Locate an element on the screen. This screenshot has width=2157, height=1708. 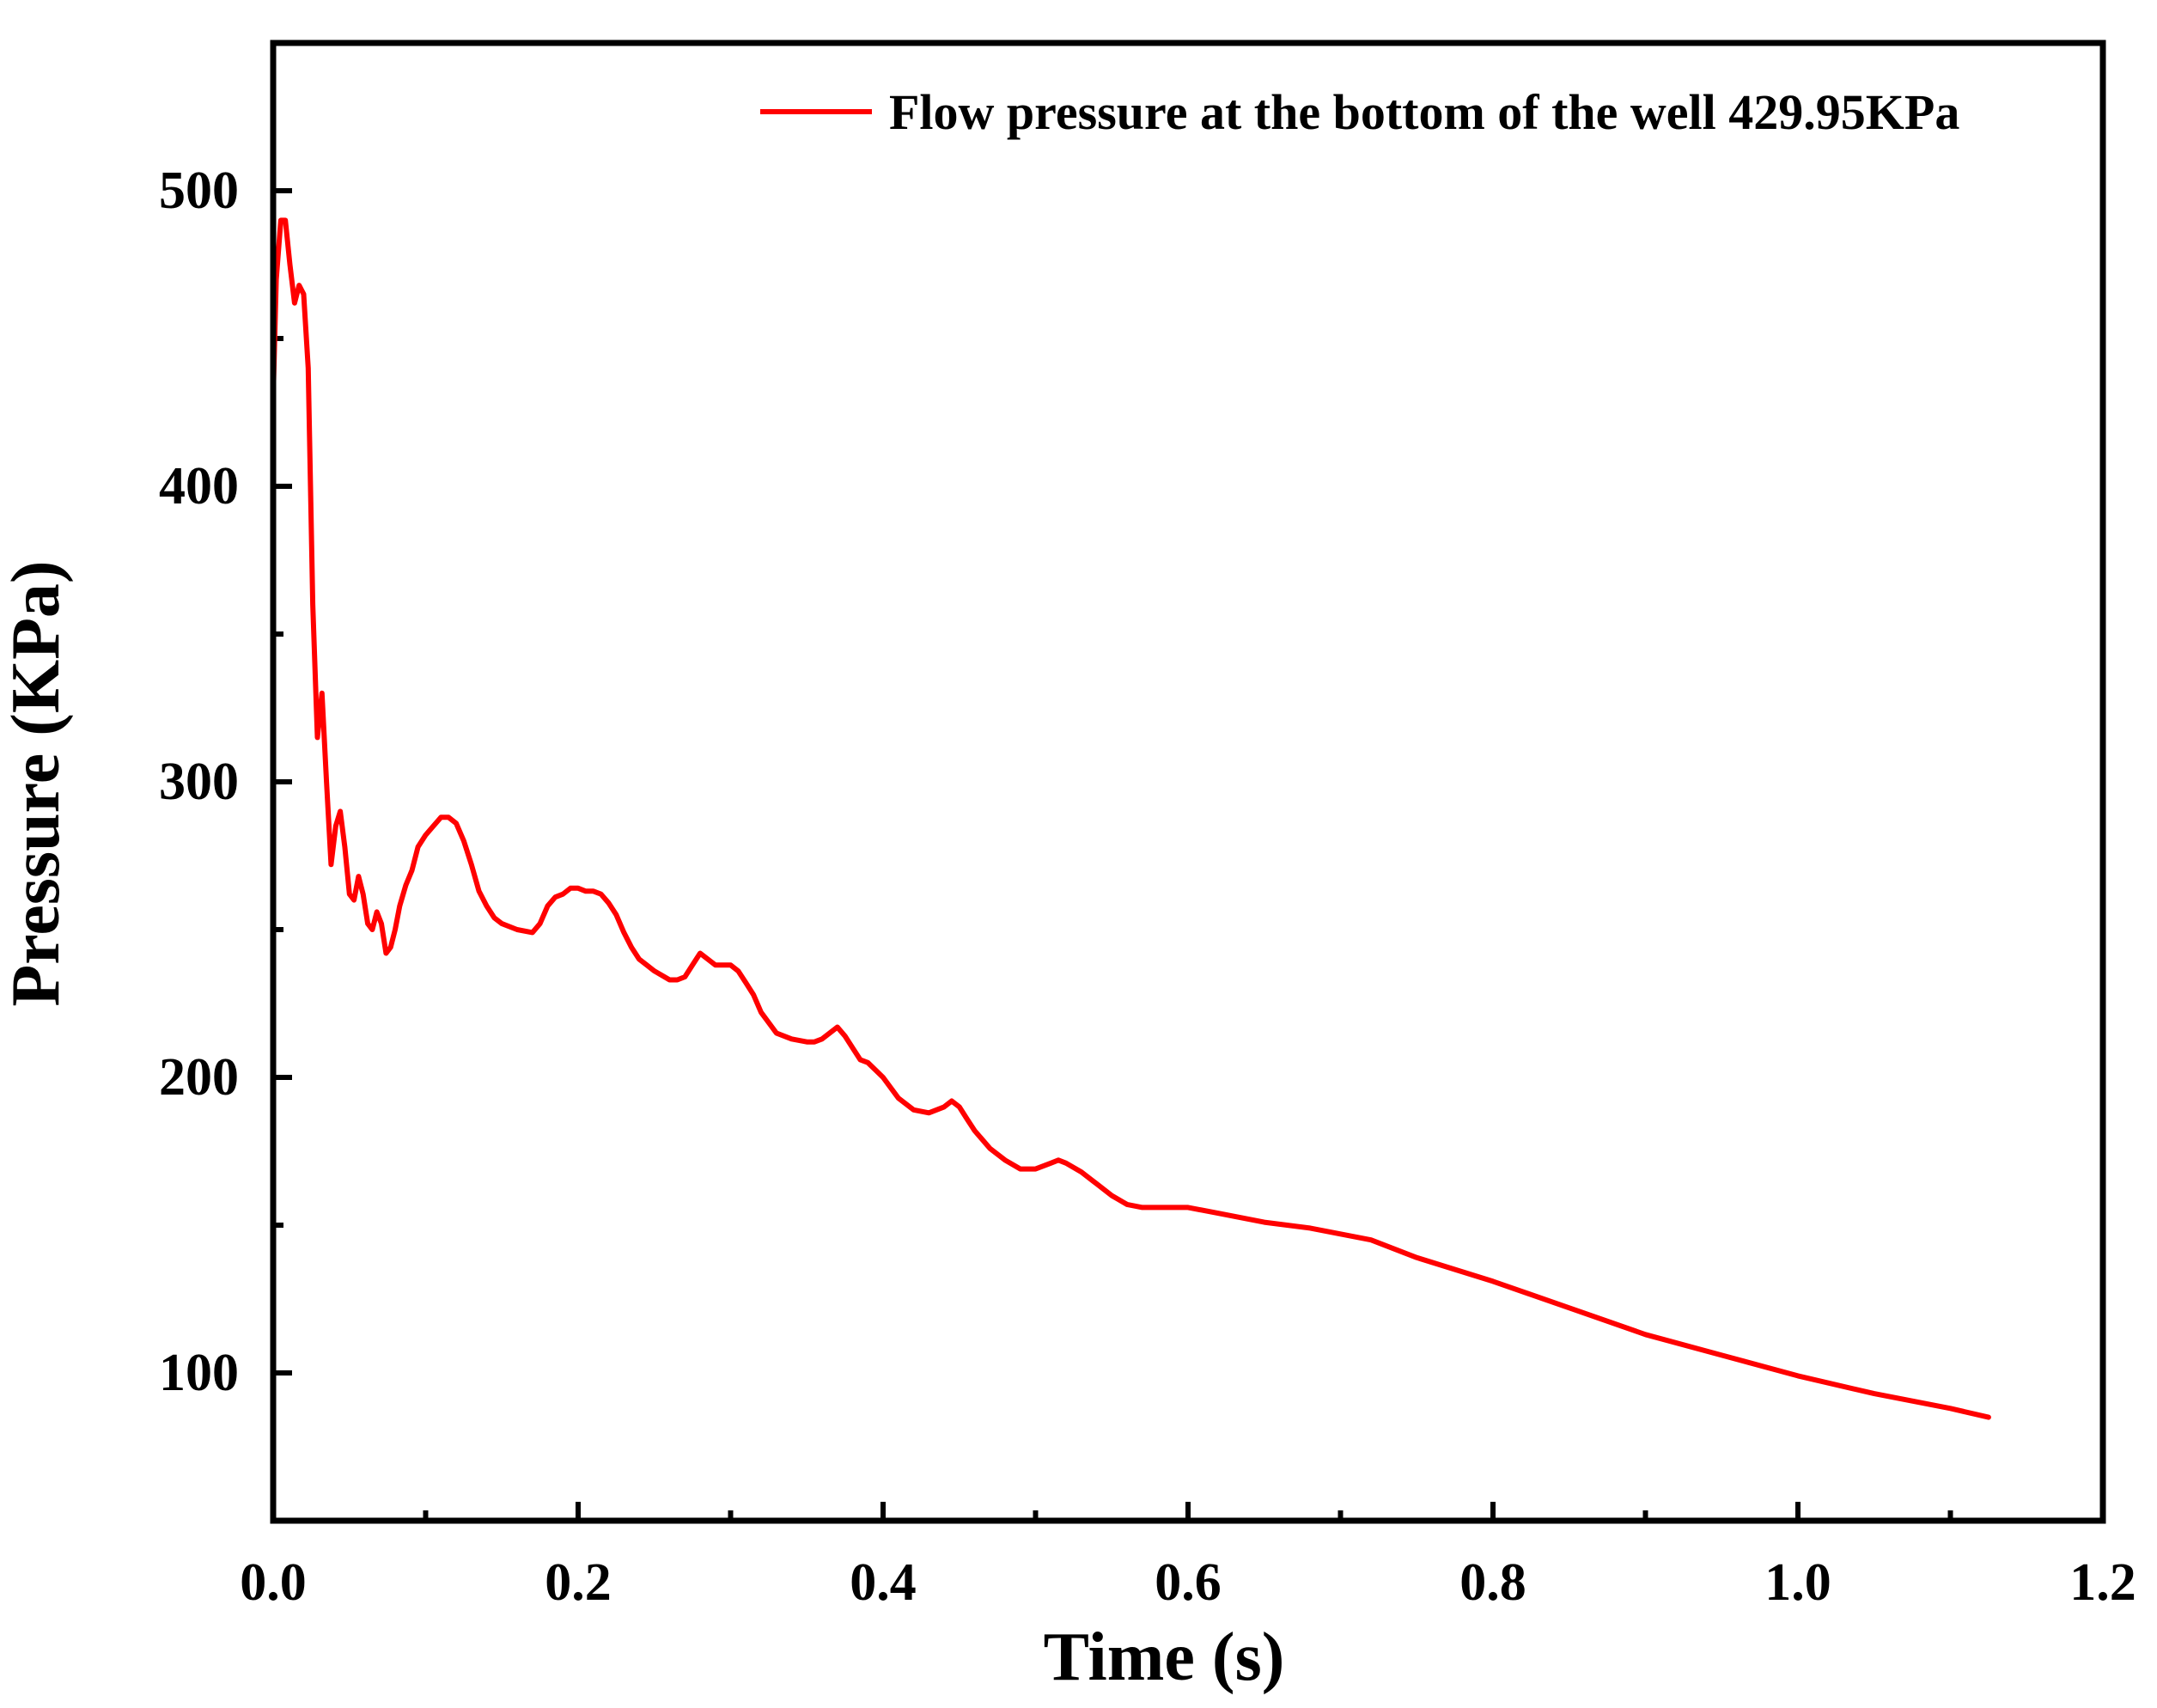
y-tick-label: 200 is located at coordinates (199, 1077).